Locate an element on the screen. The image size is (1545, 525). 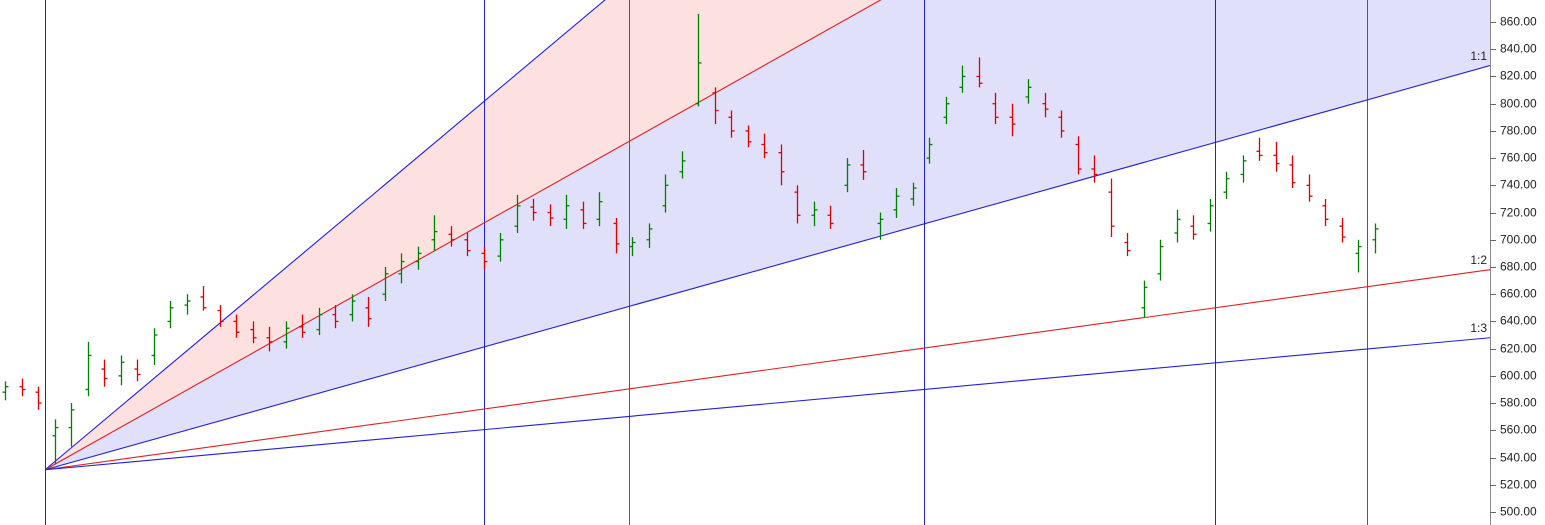
y-tick-label: 620.00 is located at coordinates (1518, 349).